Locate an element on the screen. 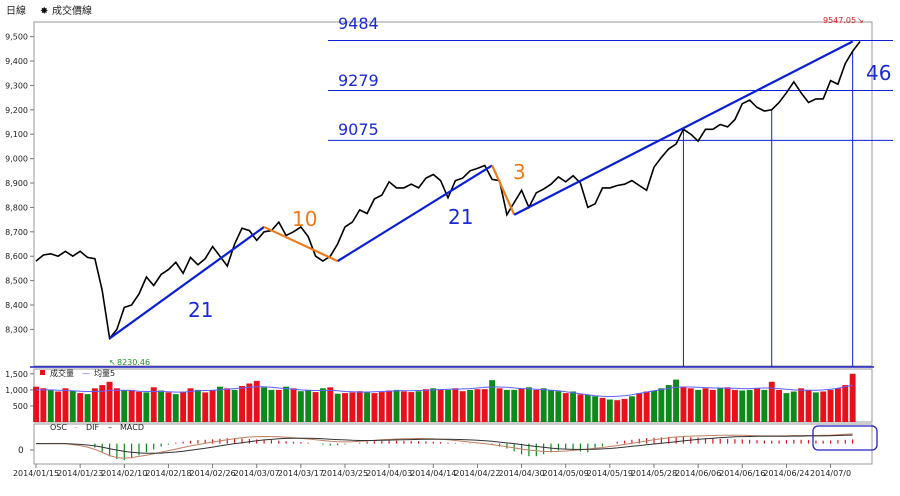 The height and width of the screenshot is (496, 900). price-y-tick-label: 9,200 is located at coordinates (16, 110).